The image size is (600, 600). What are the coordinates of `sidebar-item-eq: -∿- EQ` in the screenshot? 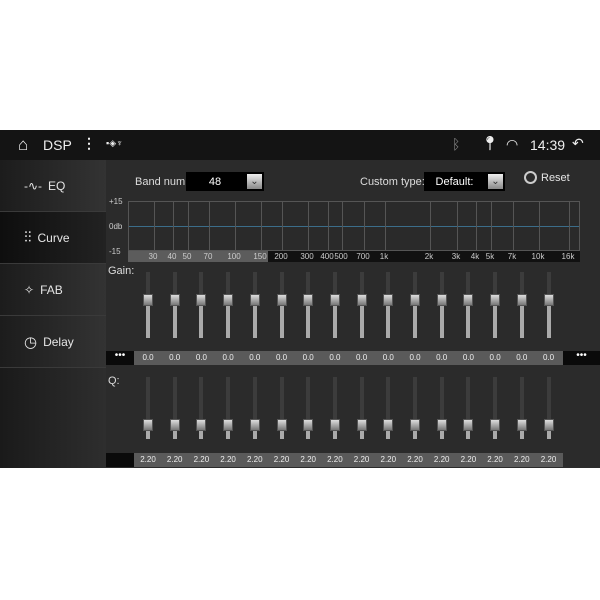 It's located at (53, 186).